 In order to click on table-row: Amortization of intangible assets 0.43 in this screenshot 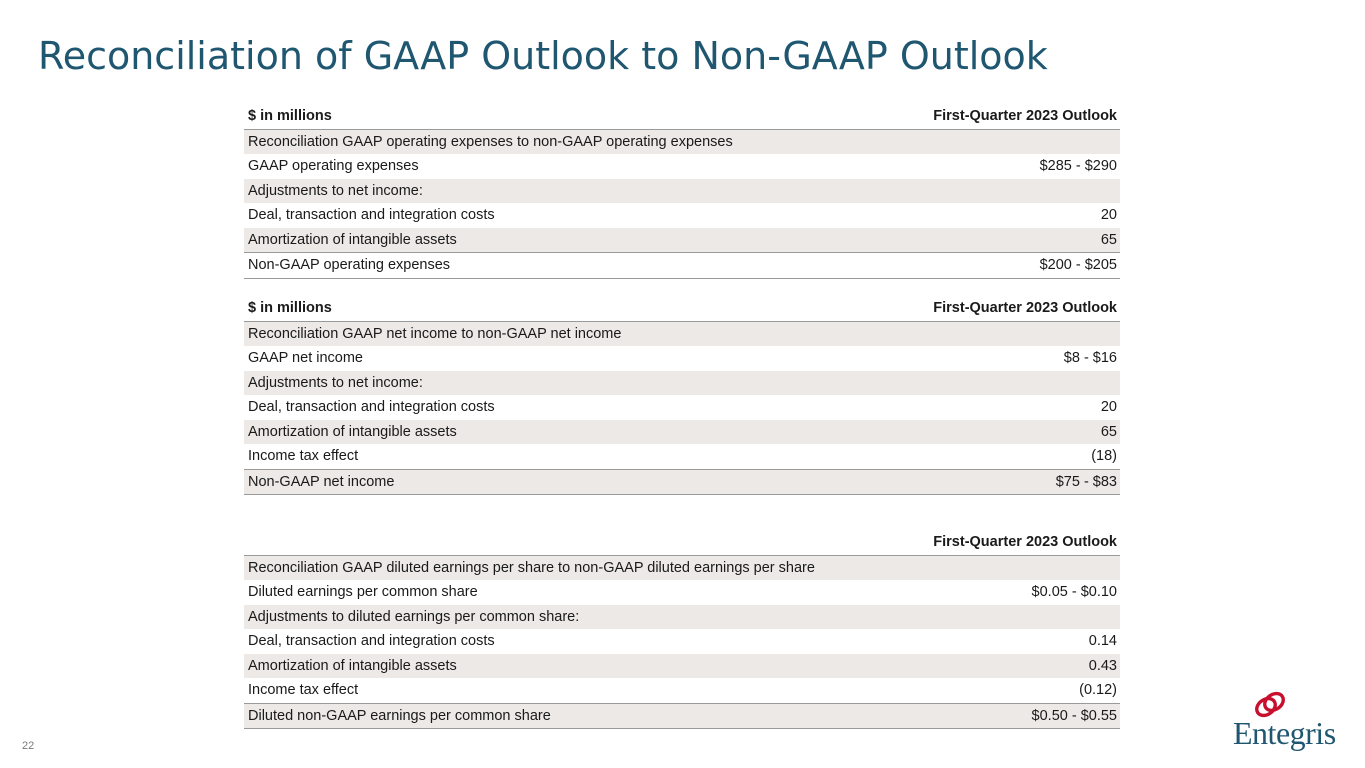, I will do `click(682, 665)`.